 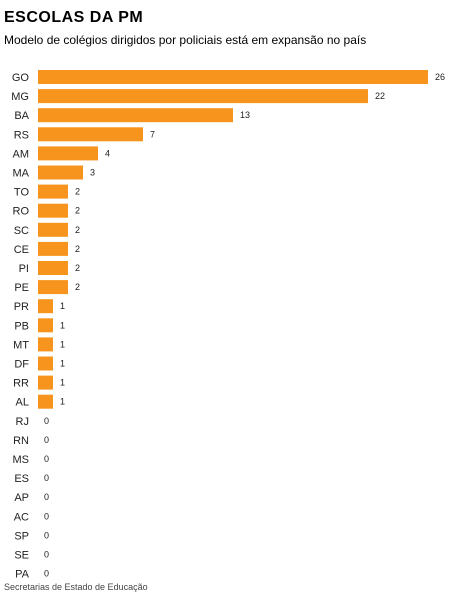 I want to click on source-note: Secretarias de Estado de Educação, so click(x=76, y=587).